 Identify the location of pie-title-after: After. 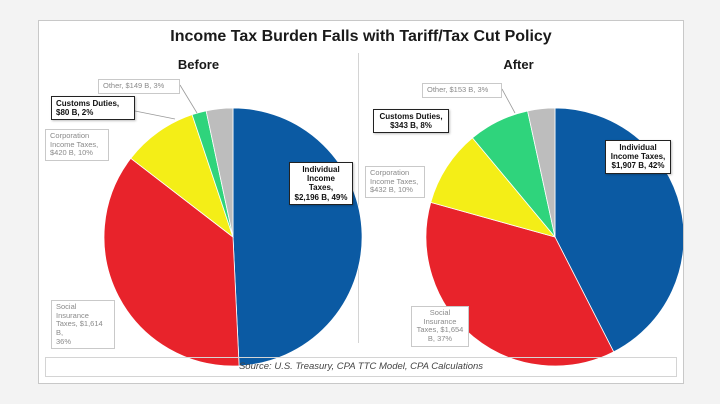
(518, 64).